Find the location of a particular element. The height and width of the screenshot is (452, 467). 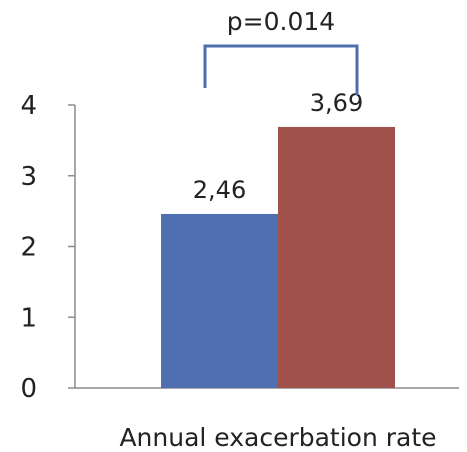

y-tick-label: 2 is located at coordinates (28, 248).